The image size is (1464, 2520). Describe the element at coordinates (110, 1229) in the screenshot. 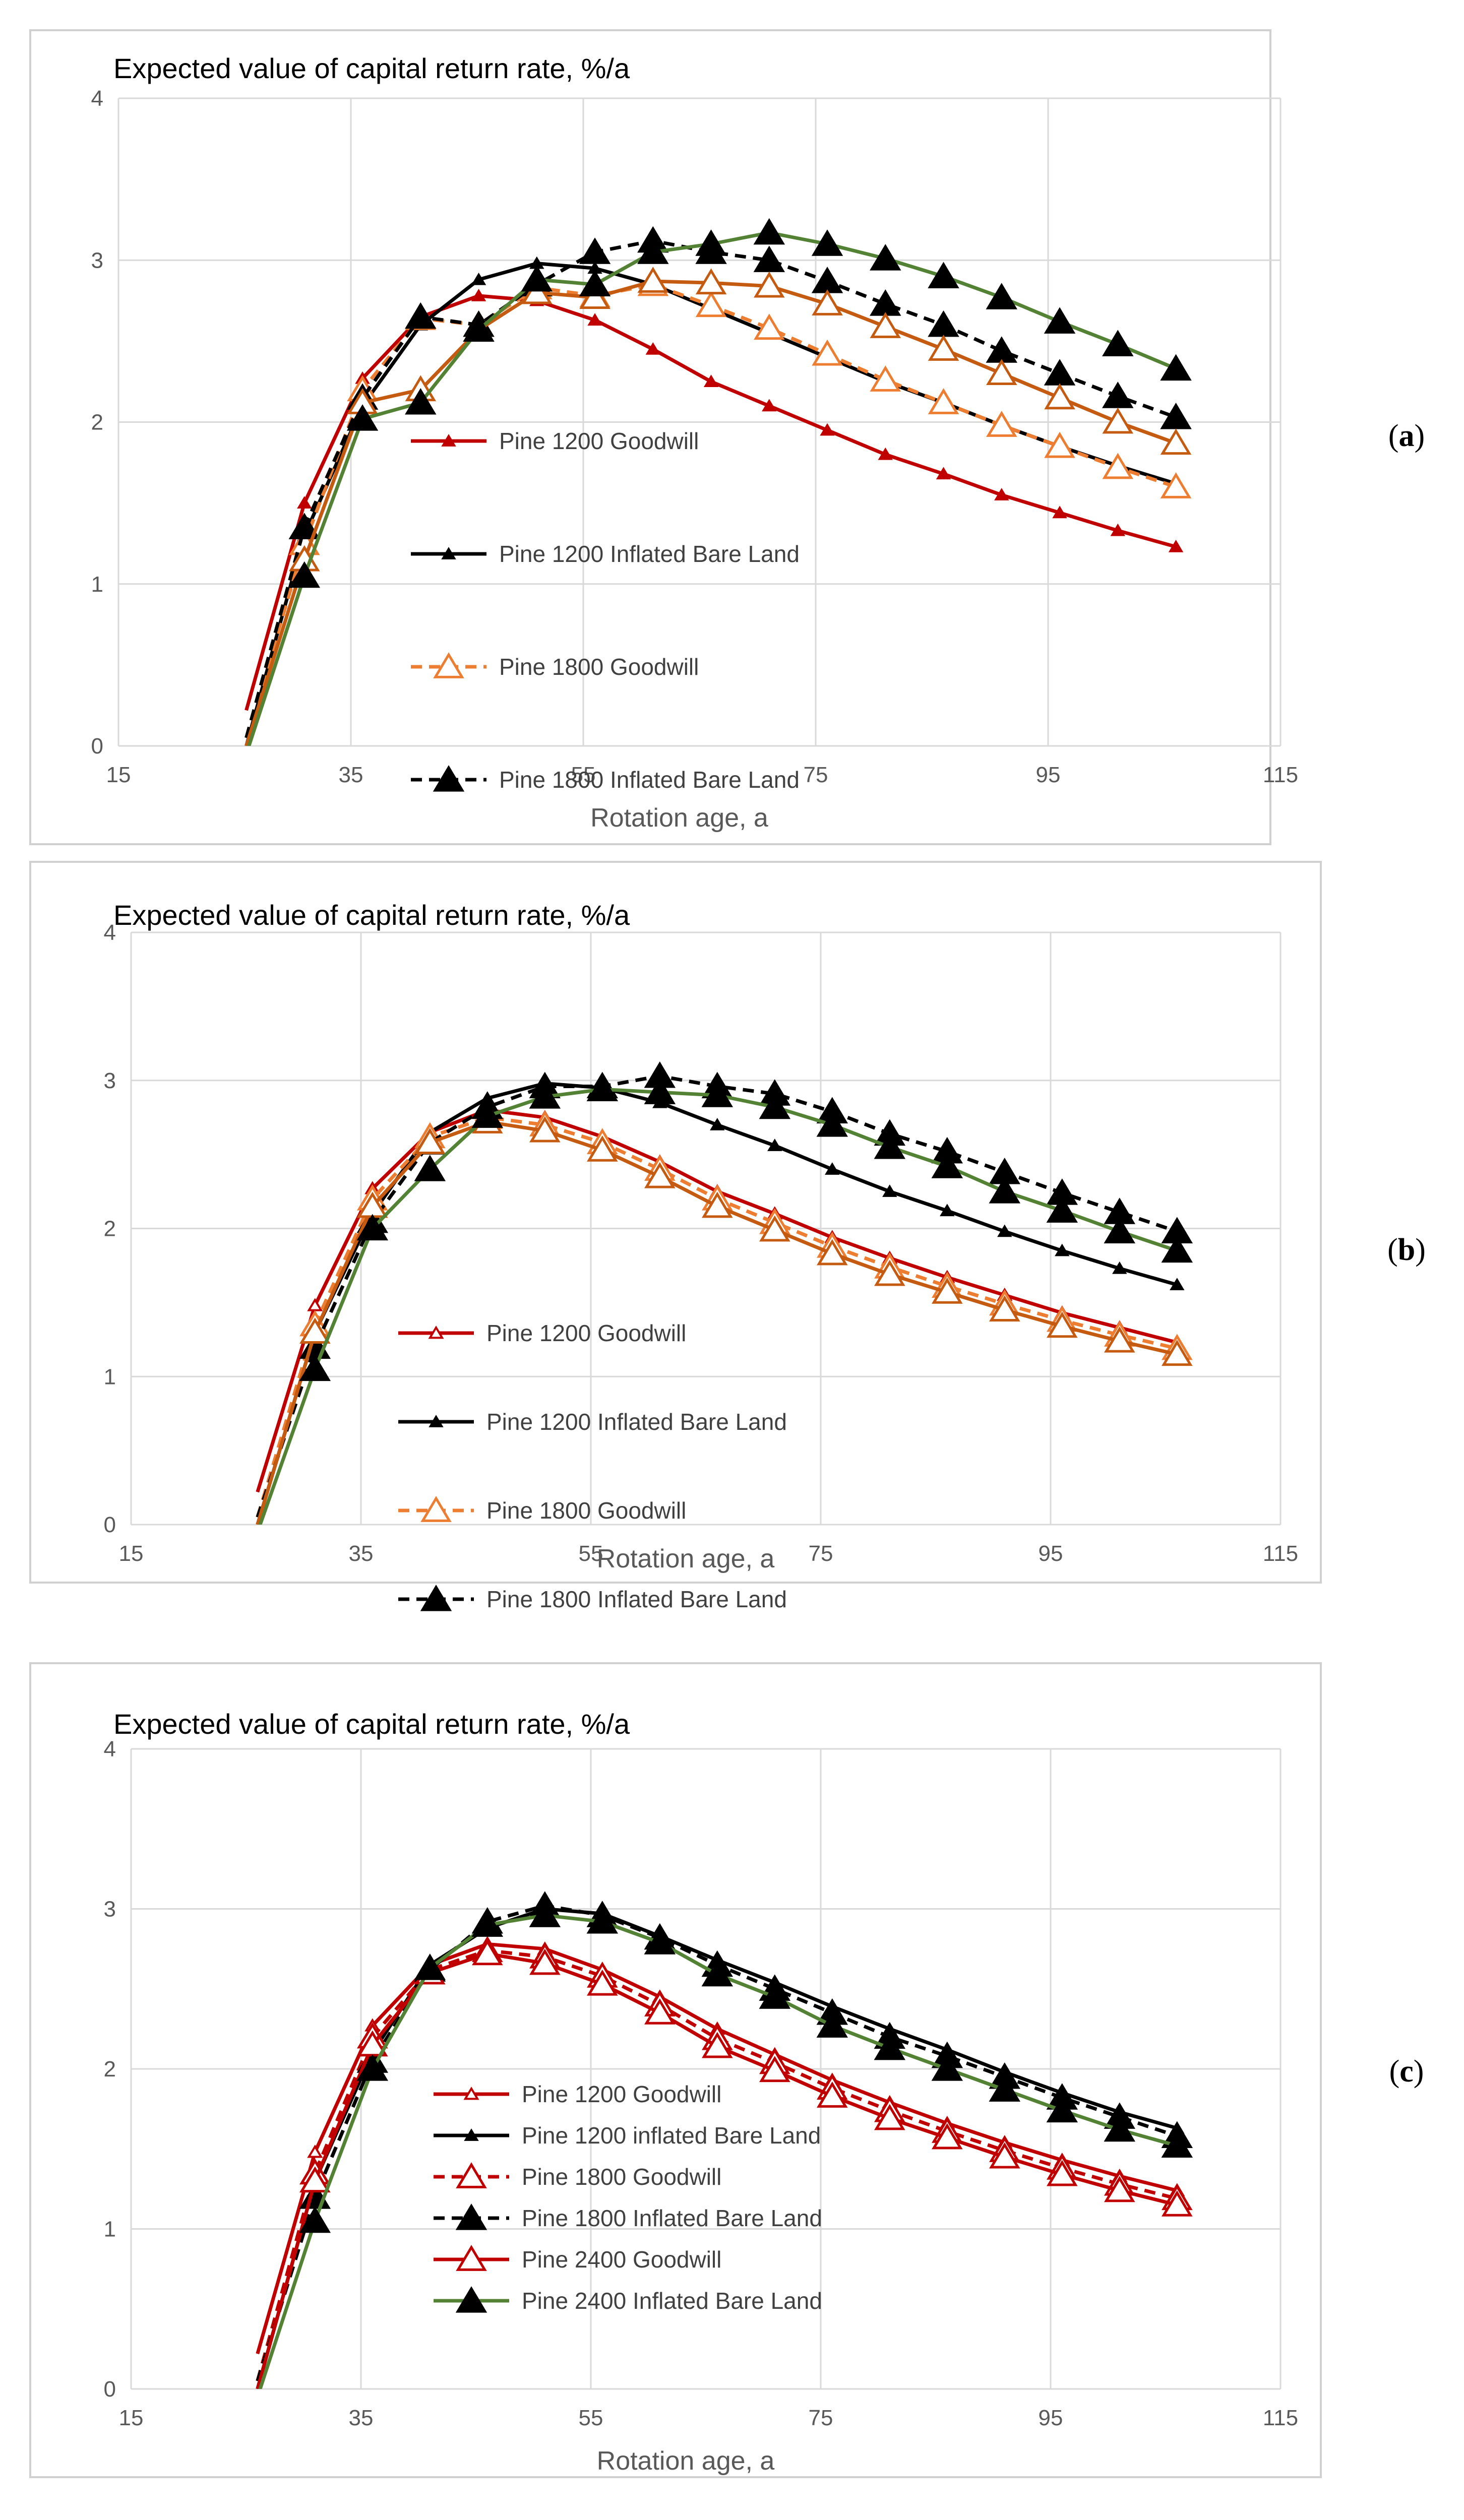

I see `y-tick-label: 2` at that location.